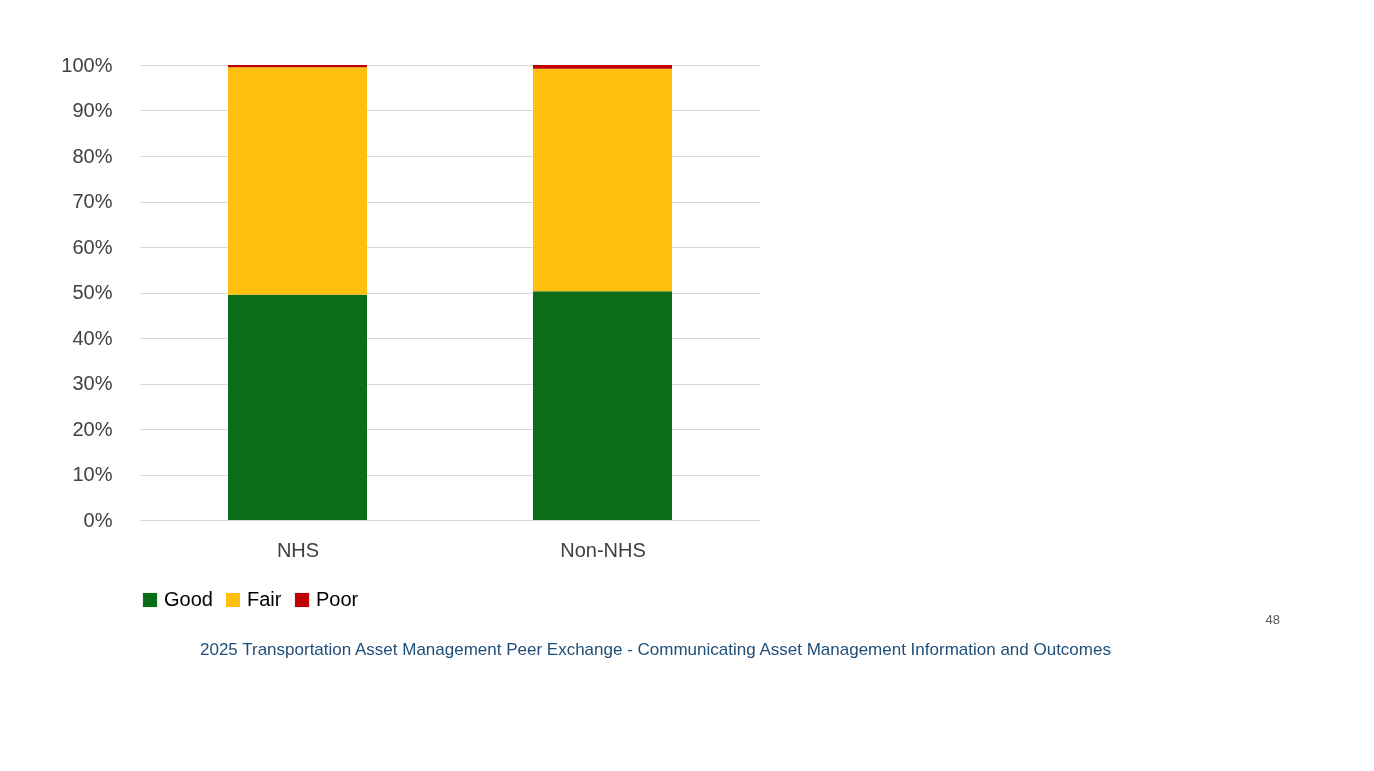 This screenshot has height=771, width=1374. Describe the element at coordinates (98, 519) in the screenshot. I see `y-tick-label: 0%` at that location.